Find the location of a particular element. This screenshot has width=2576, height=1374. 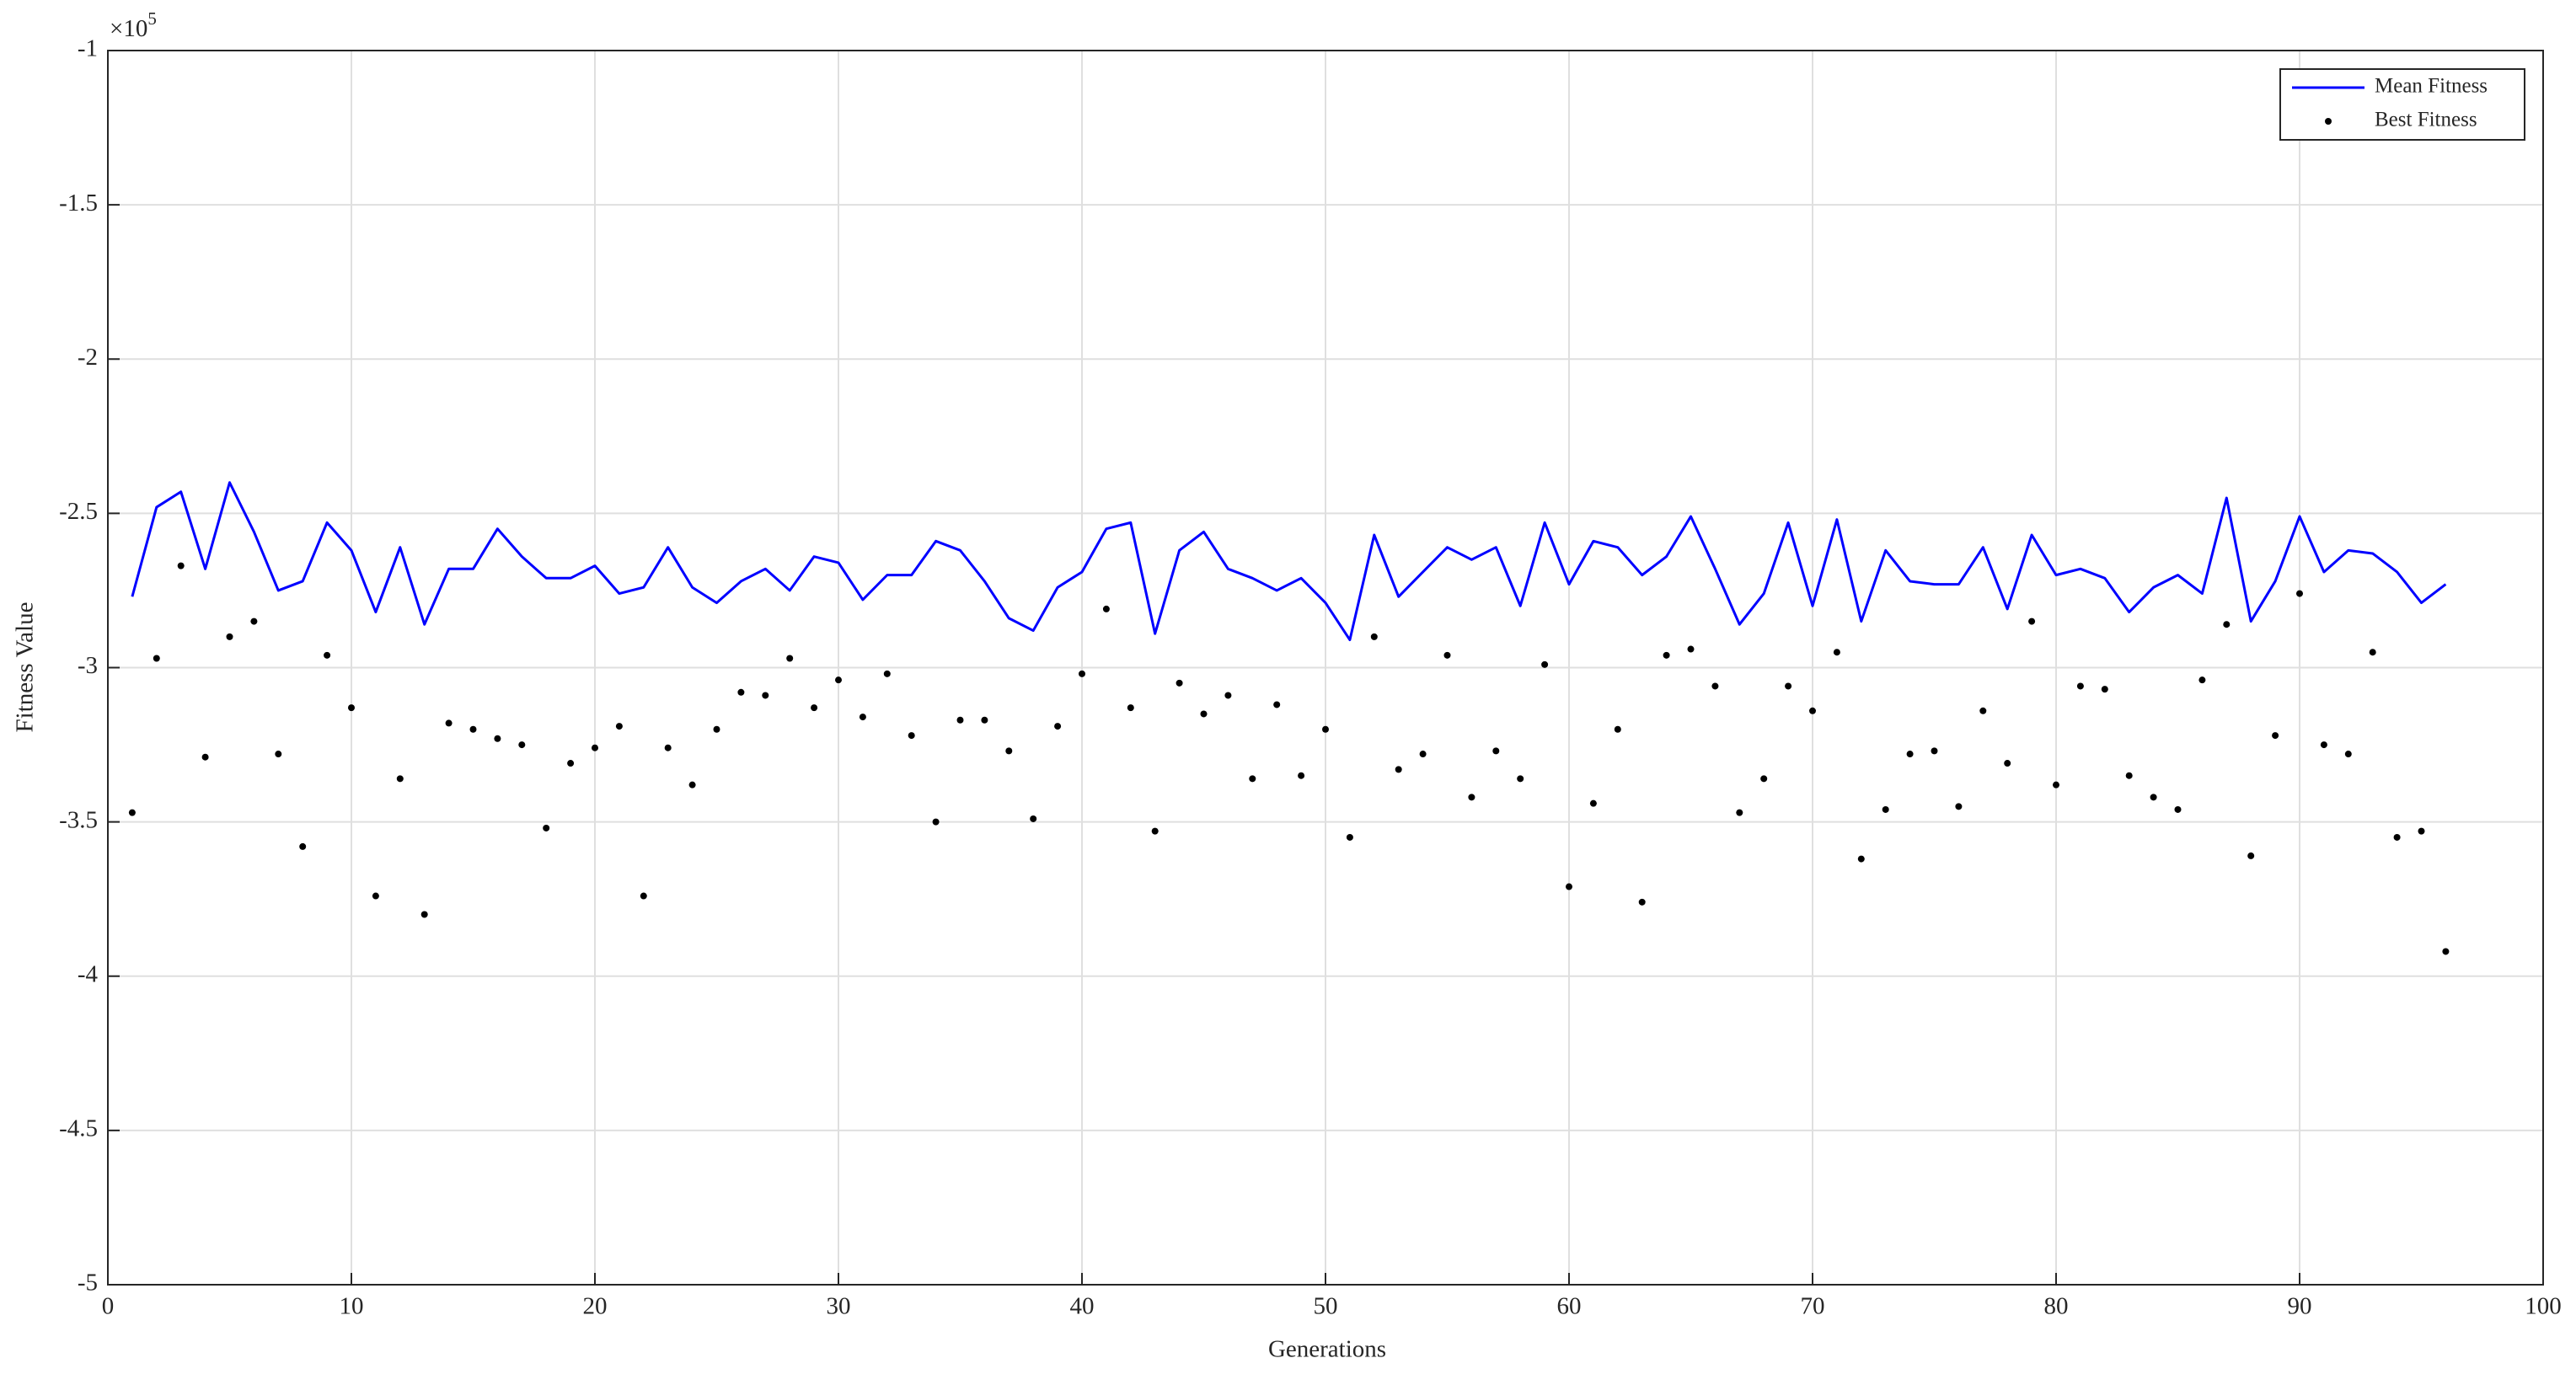

y-tick-label: -5 is located at coordinates (88, 1283).